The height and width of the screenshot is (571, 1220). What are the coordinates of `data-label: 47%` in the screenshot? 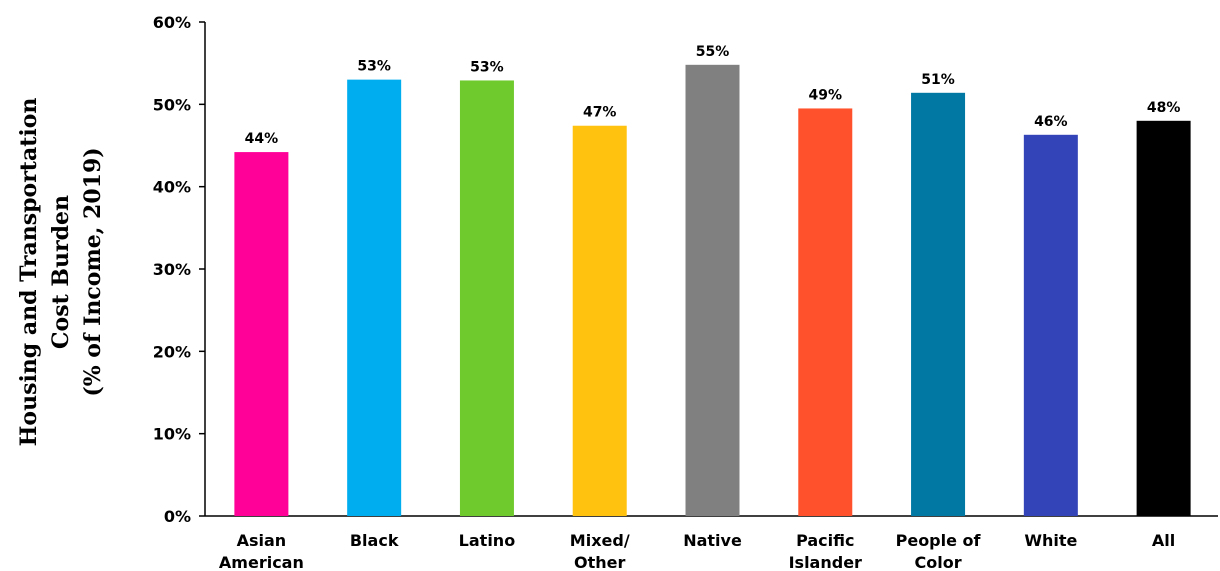 It's located at (600, 113).